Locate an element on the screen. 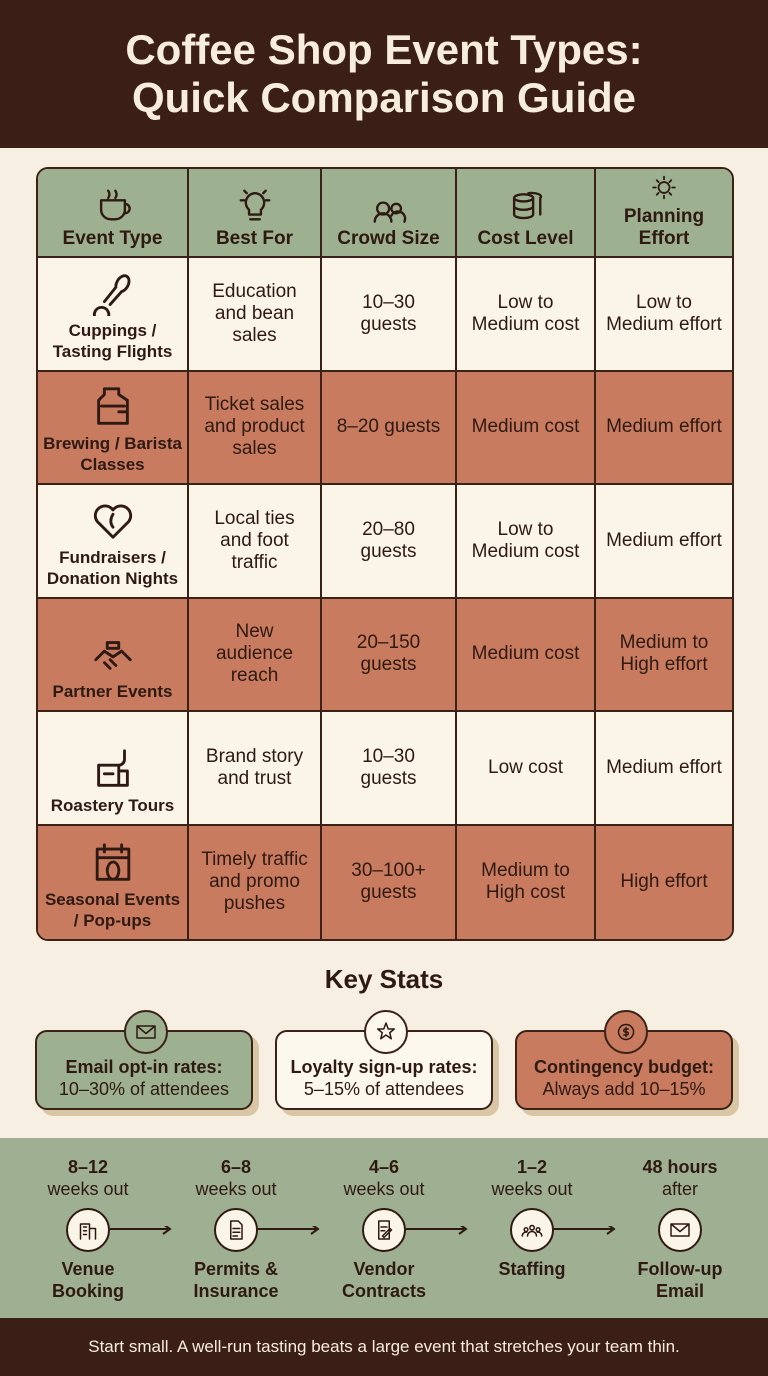  table-cell: Low cost is located at coordinates (526, 769).